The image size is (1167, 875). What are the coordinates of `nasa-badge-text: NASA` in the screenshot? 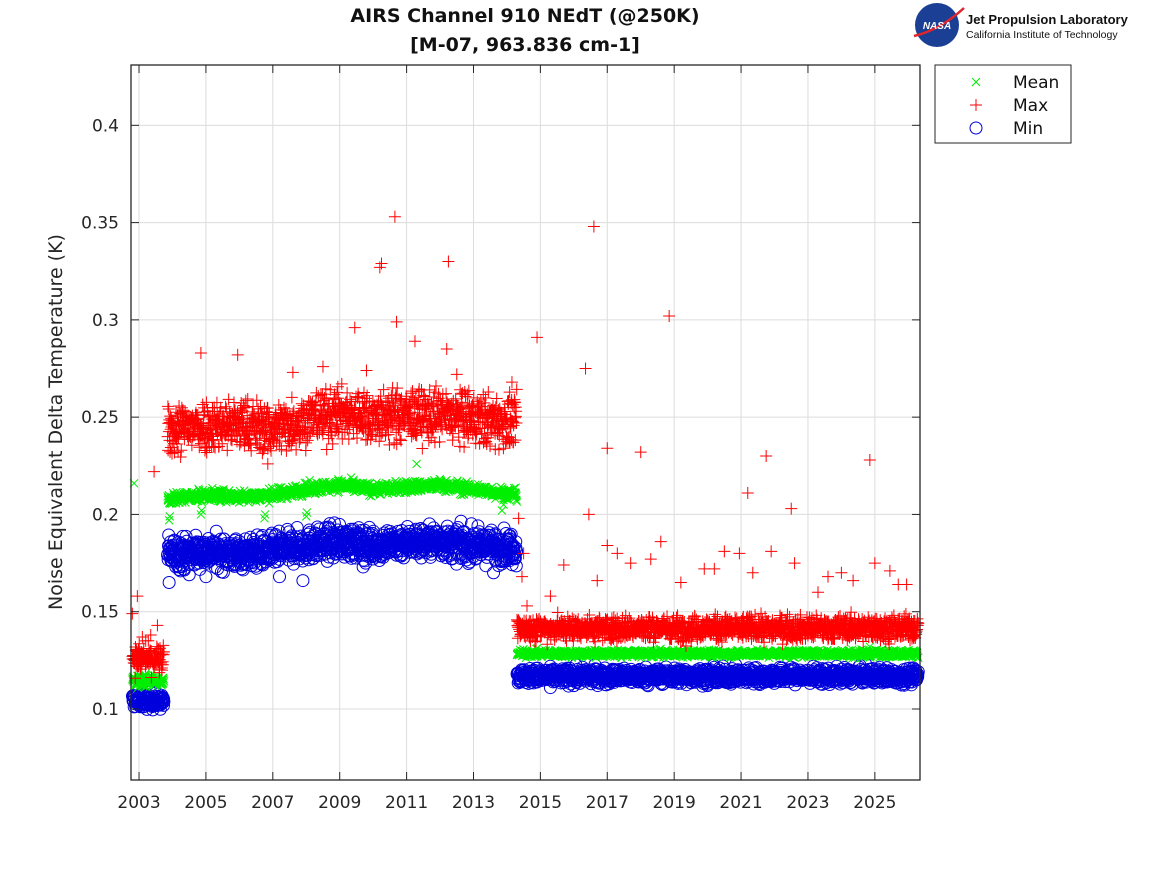 It's located at (937, 26).